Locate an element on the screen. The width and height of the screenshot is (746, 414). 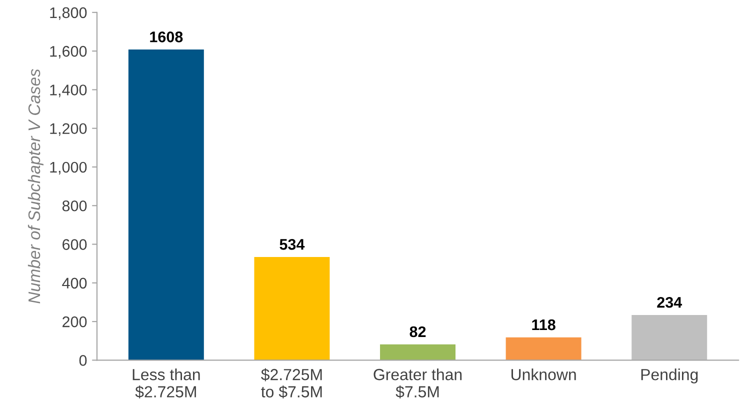
y-tick-label: 1,200 is located at coordinates (68, 129).